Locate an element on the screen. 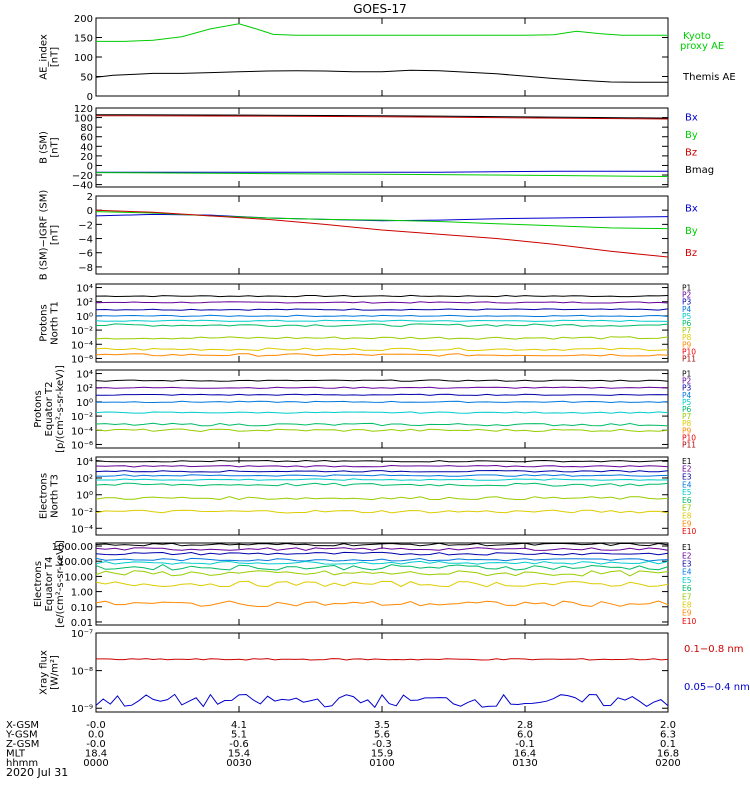  y-tick-label: 2 is located at coordinates (90, 197).